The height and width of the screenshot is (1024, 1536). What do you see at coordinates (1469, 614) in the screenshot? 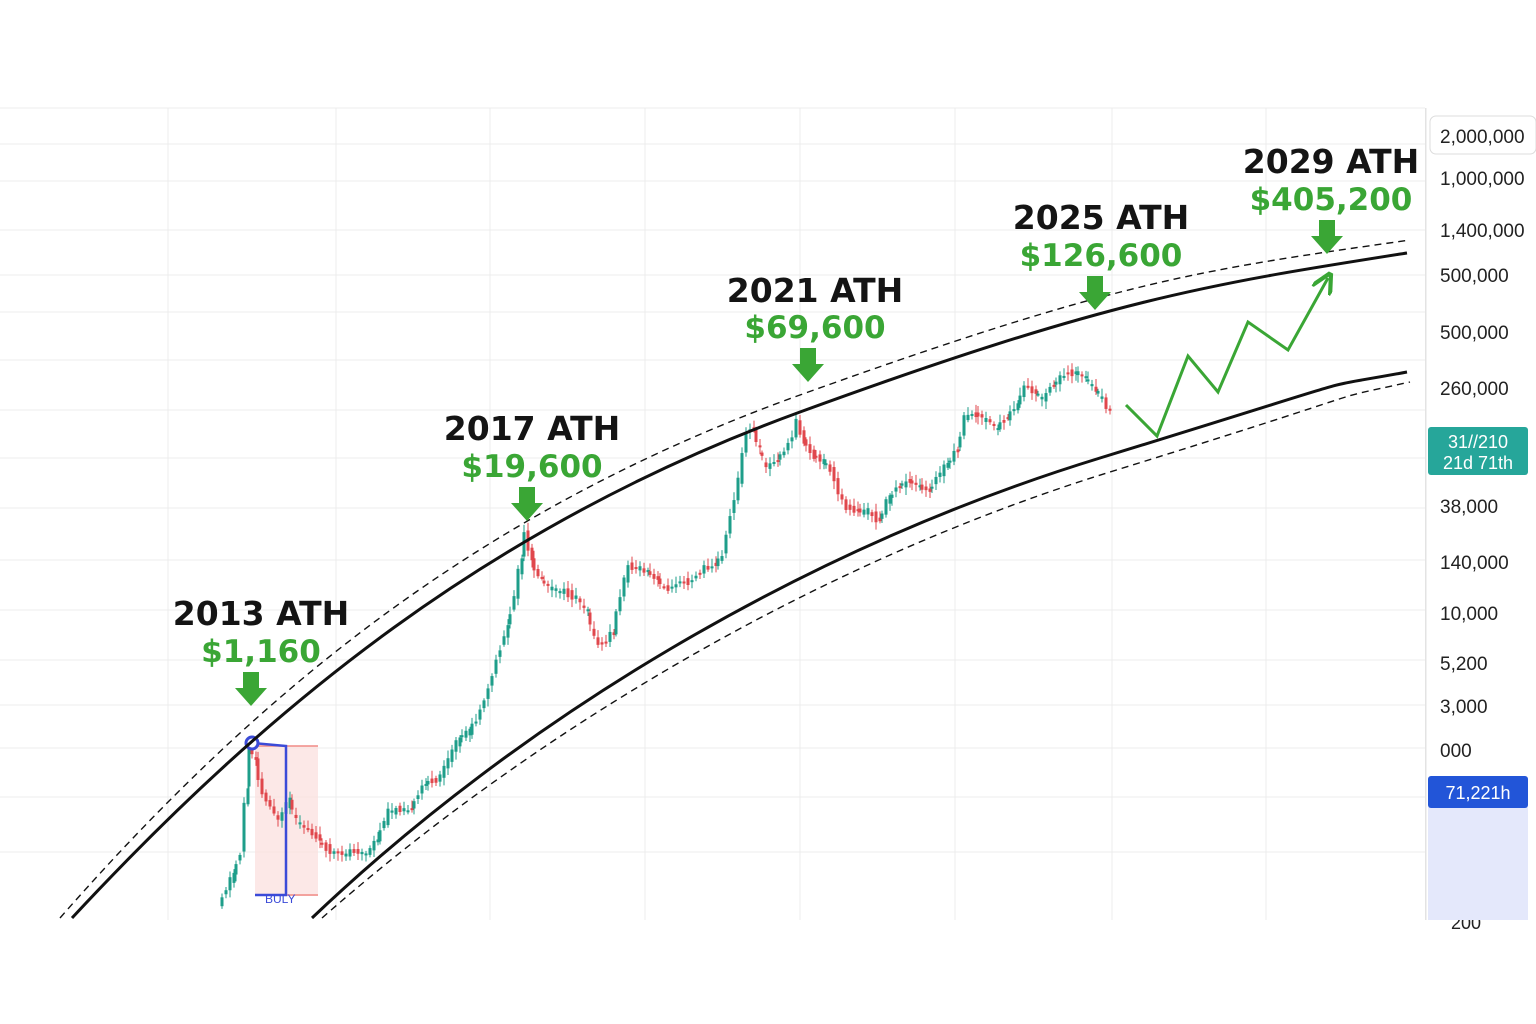
I see `price-axis-tick-label: 10,000` at bounding box center [1469, 614].